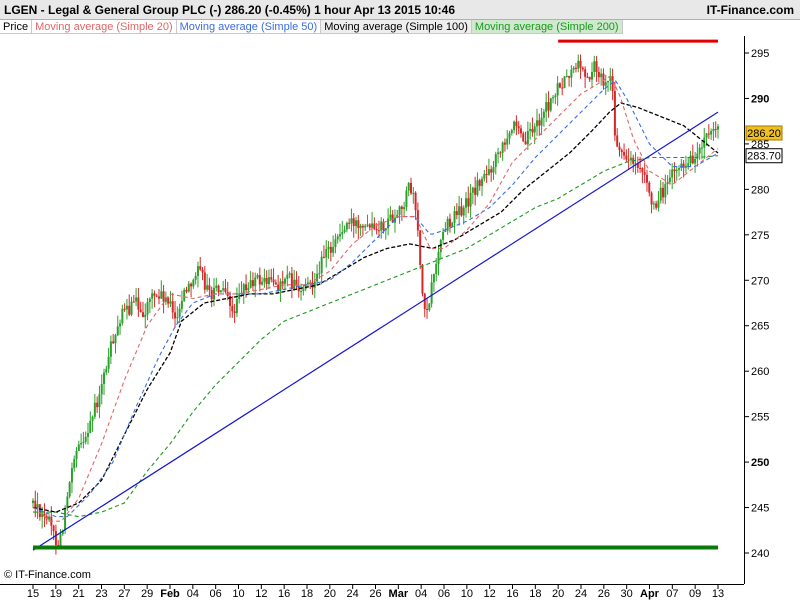 The width and height of the screenshot is (800, 600). I want to click on x-tick-label: 07, so click(672, 594).